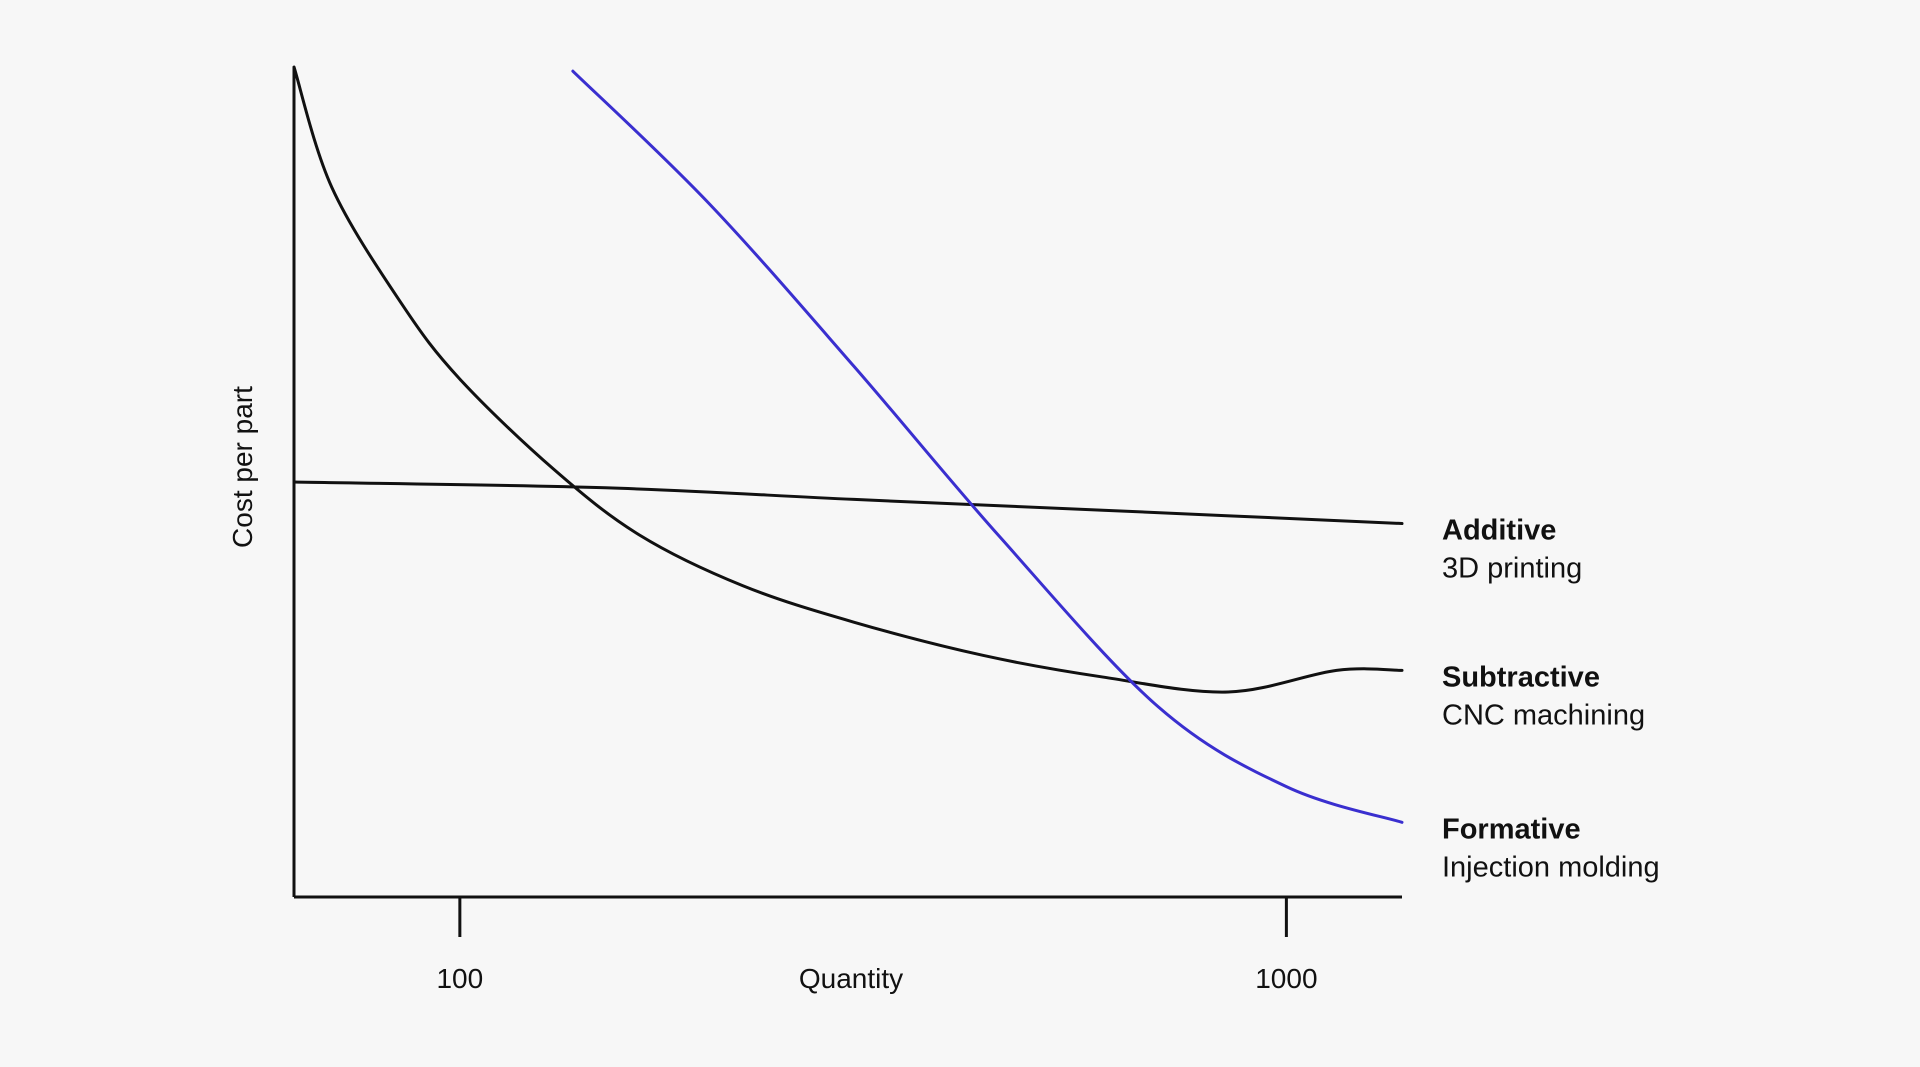 Image resolution: width=1920 pixels, height=1067 pixels. Describe the element at coordinates (1511, 829) in the screenshot. I see `legend-title: Formative` at that location.